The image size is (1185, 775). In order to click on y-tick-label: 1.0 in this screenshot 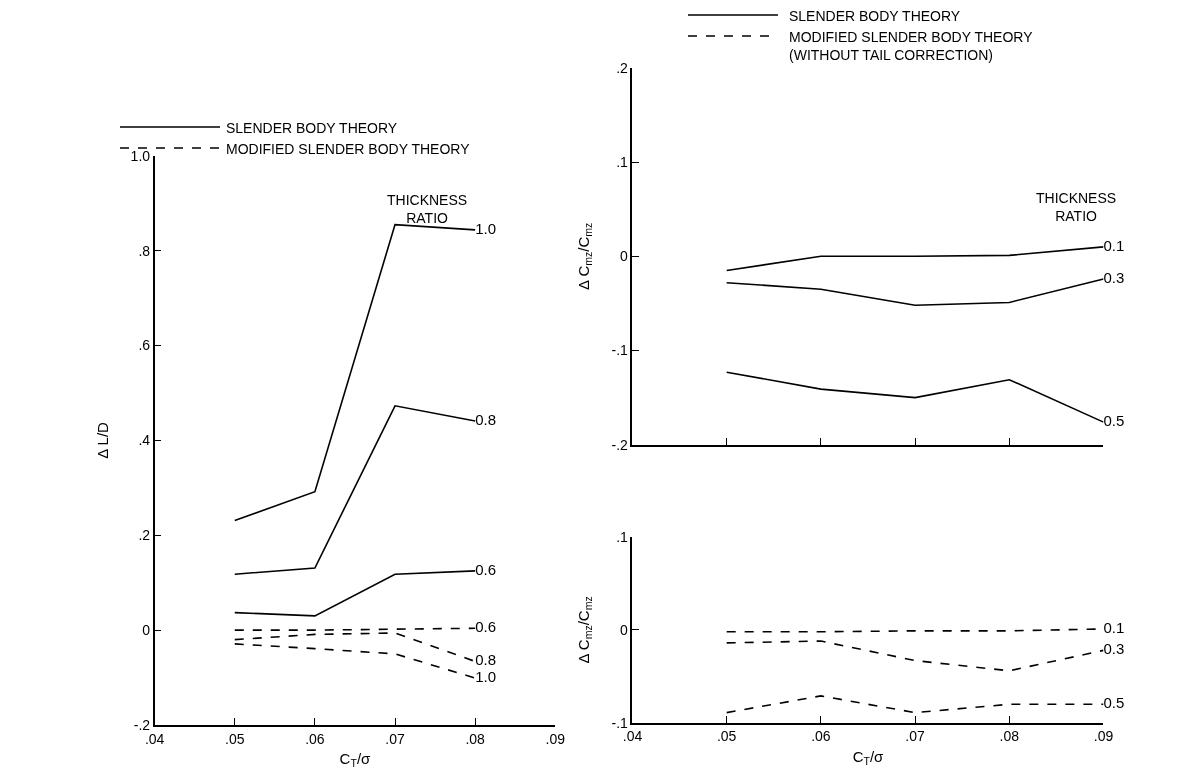, I will do `click(140, 155)`.